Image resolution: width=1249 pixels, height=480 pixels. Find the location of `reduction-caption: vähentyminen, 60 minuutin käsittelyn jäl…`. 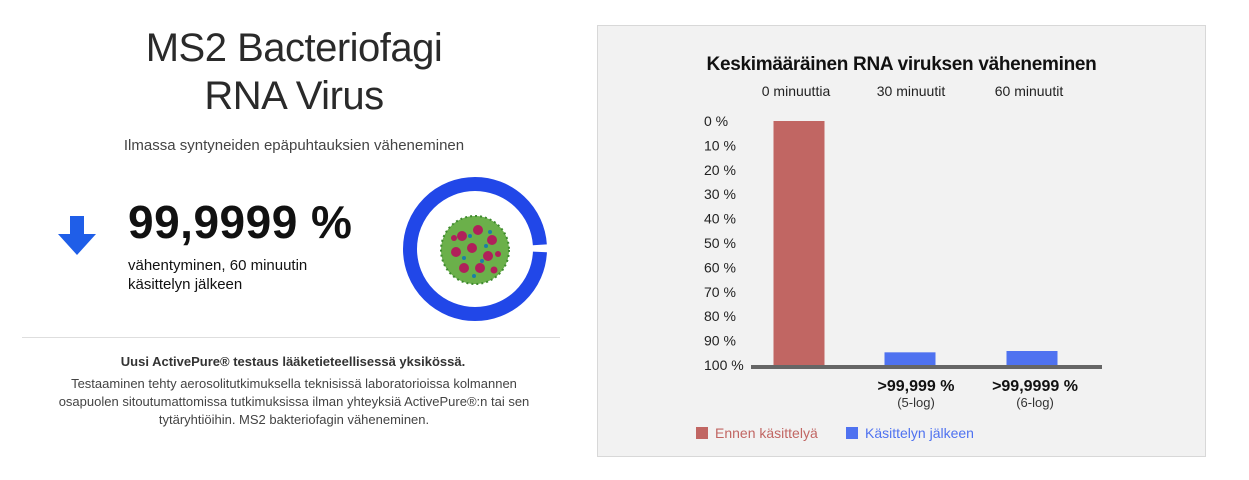

reduction-caption: vähentyminen, 60 minuutin käsittelyn jäl… is located at coordinates (218, 275).